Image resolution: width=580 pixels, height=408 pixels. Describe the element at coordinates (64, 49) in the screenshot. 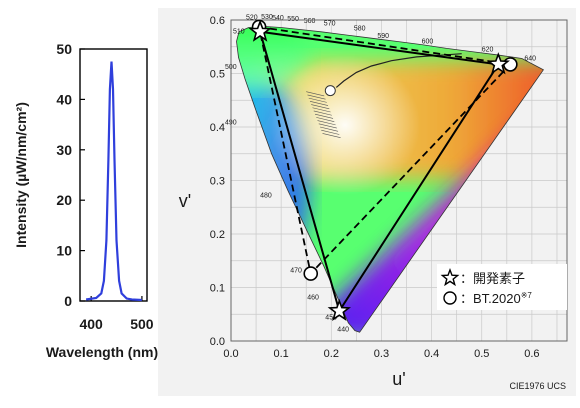

I see `spectrum-ytick-label: 50` at that location.